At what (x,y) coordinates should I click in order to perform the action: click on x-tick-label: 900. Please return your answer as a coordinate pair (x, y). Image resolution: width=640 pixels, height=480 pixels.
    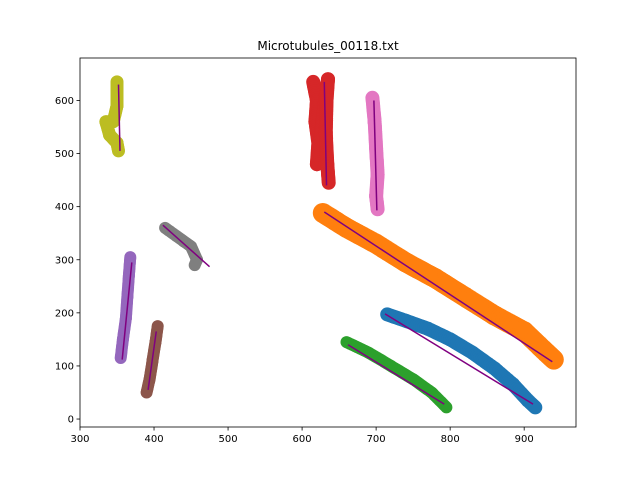
    Looking at the image, I should click on (524, 439).